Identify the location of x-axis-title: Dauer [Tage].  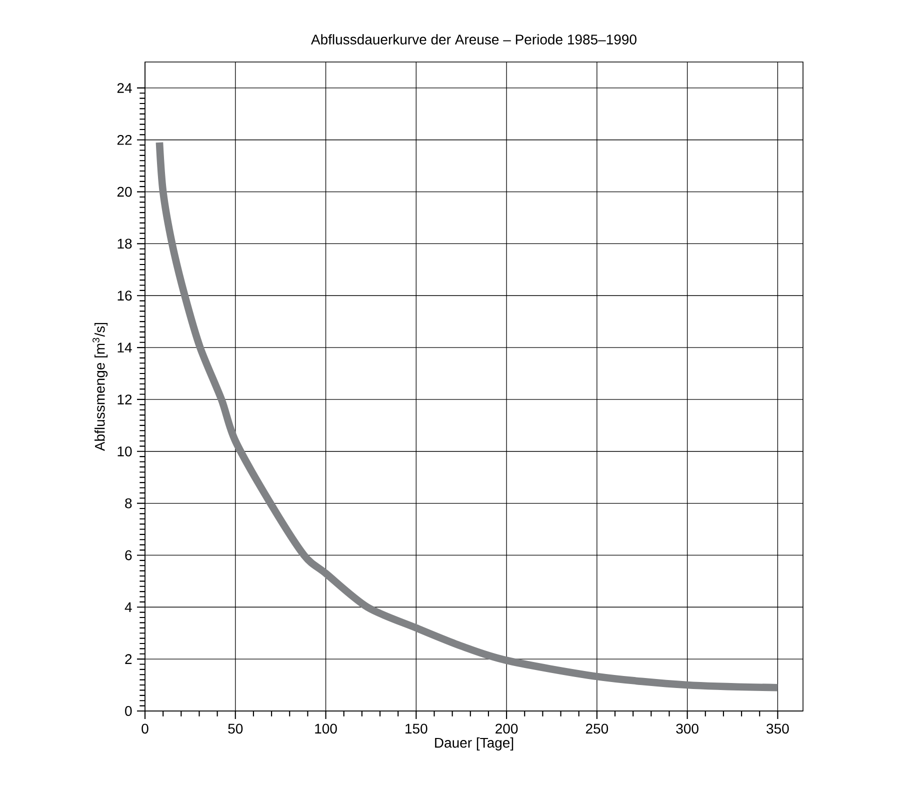
(474, 743).